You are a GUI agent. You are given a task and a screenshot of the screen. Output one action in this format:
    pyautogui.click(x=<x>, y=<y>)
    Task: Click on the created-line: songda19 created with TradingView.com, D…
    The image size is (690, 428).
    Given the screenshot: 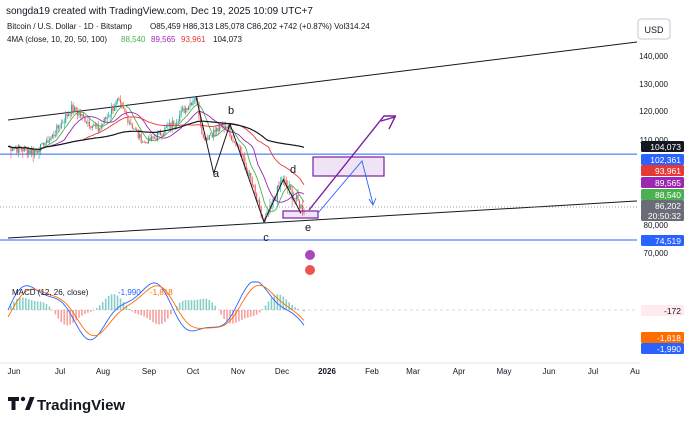 What is the action you would take?
    pyautogui.click(x=159, y=11)
    